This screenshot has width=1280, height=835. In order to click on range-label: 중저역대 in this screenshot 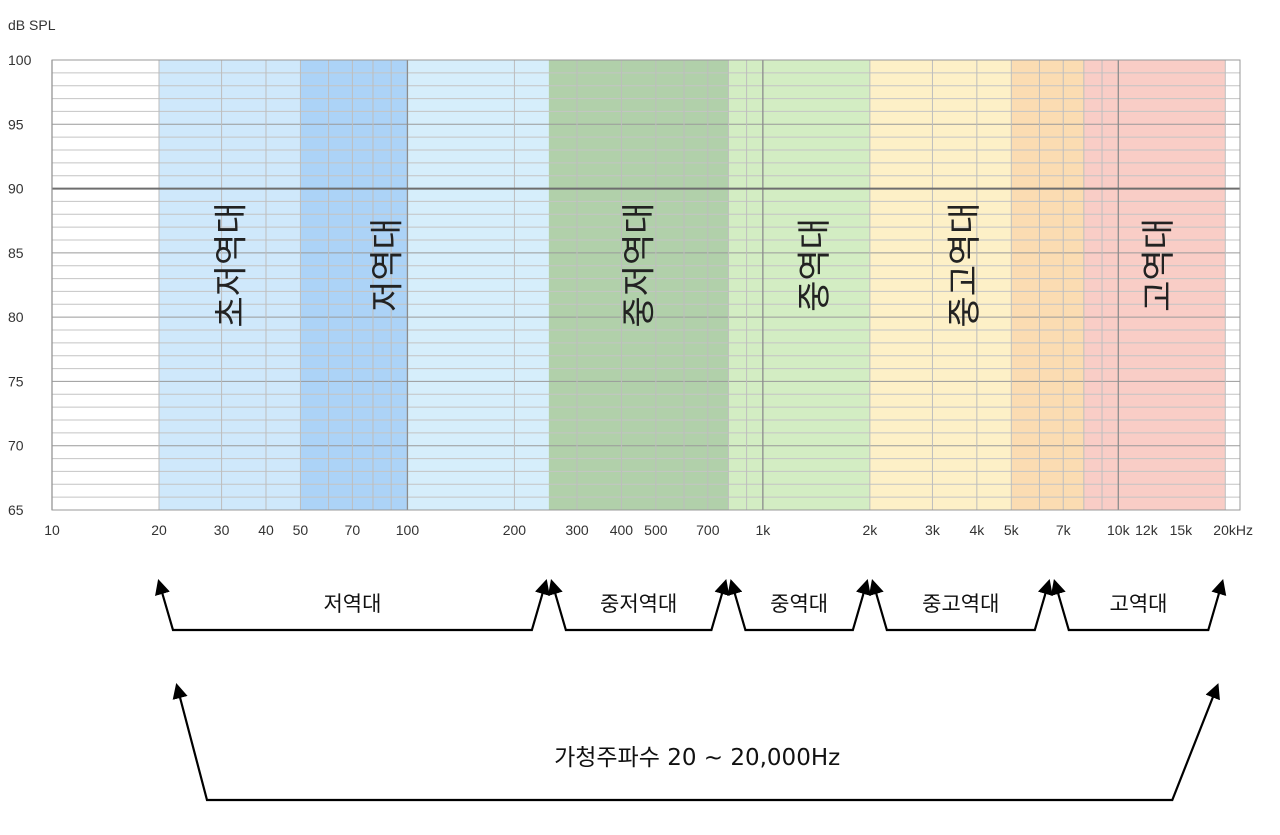, I will do `click(638, 604)`.